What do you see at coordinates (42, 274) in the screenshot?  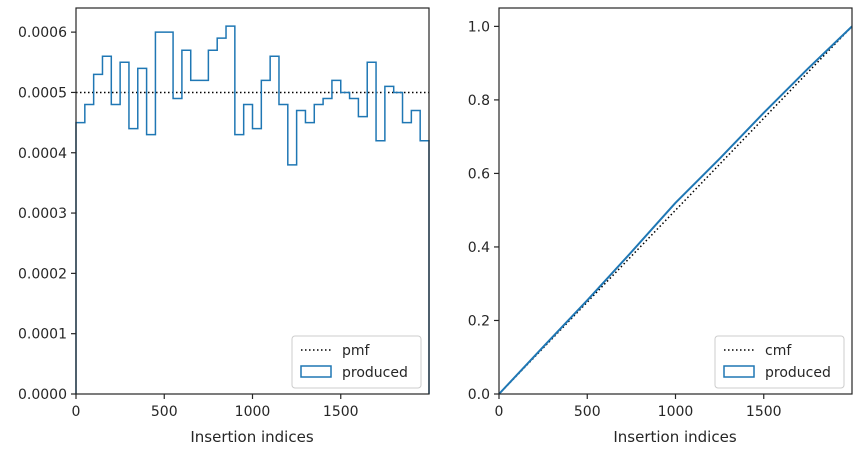 I see `pmf-y-tick-label: 0.0002` at bounding box center [42, 274].